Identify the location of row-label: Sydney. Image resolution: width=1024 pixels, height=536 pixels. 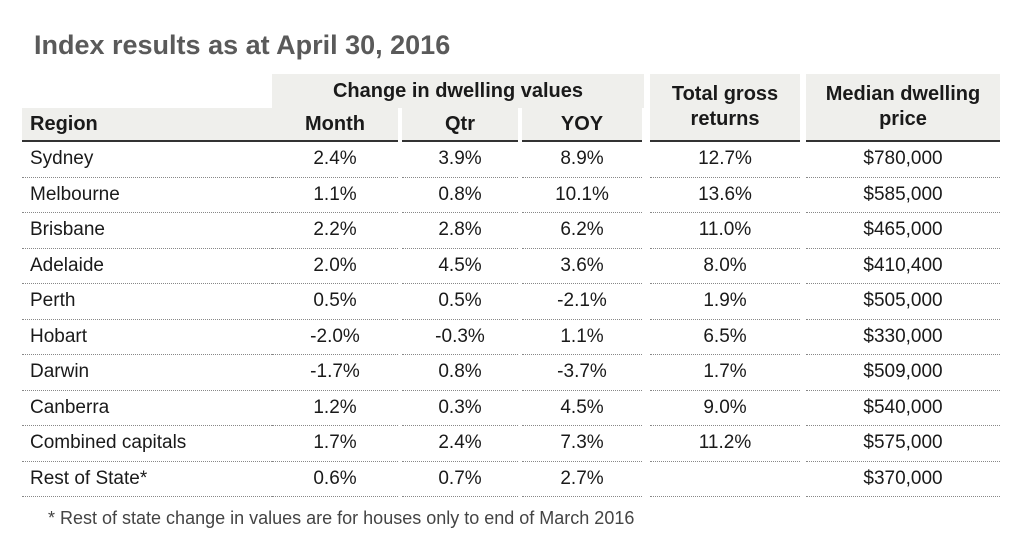
(147, 160).